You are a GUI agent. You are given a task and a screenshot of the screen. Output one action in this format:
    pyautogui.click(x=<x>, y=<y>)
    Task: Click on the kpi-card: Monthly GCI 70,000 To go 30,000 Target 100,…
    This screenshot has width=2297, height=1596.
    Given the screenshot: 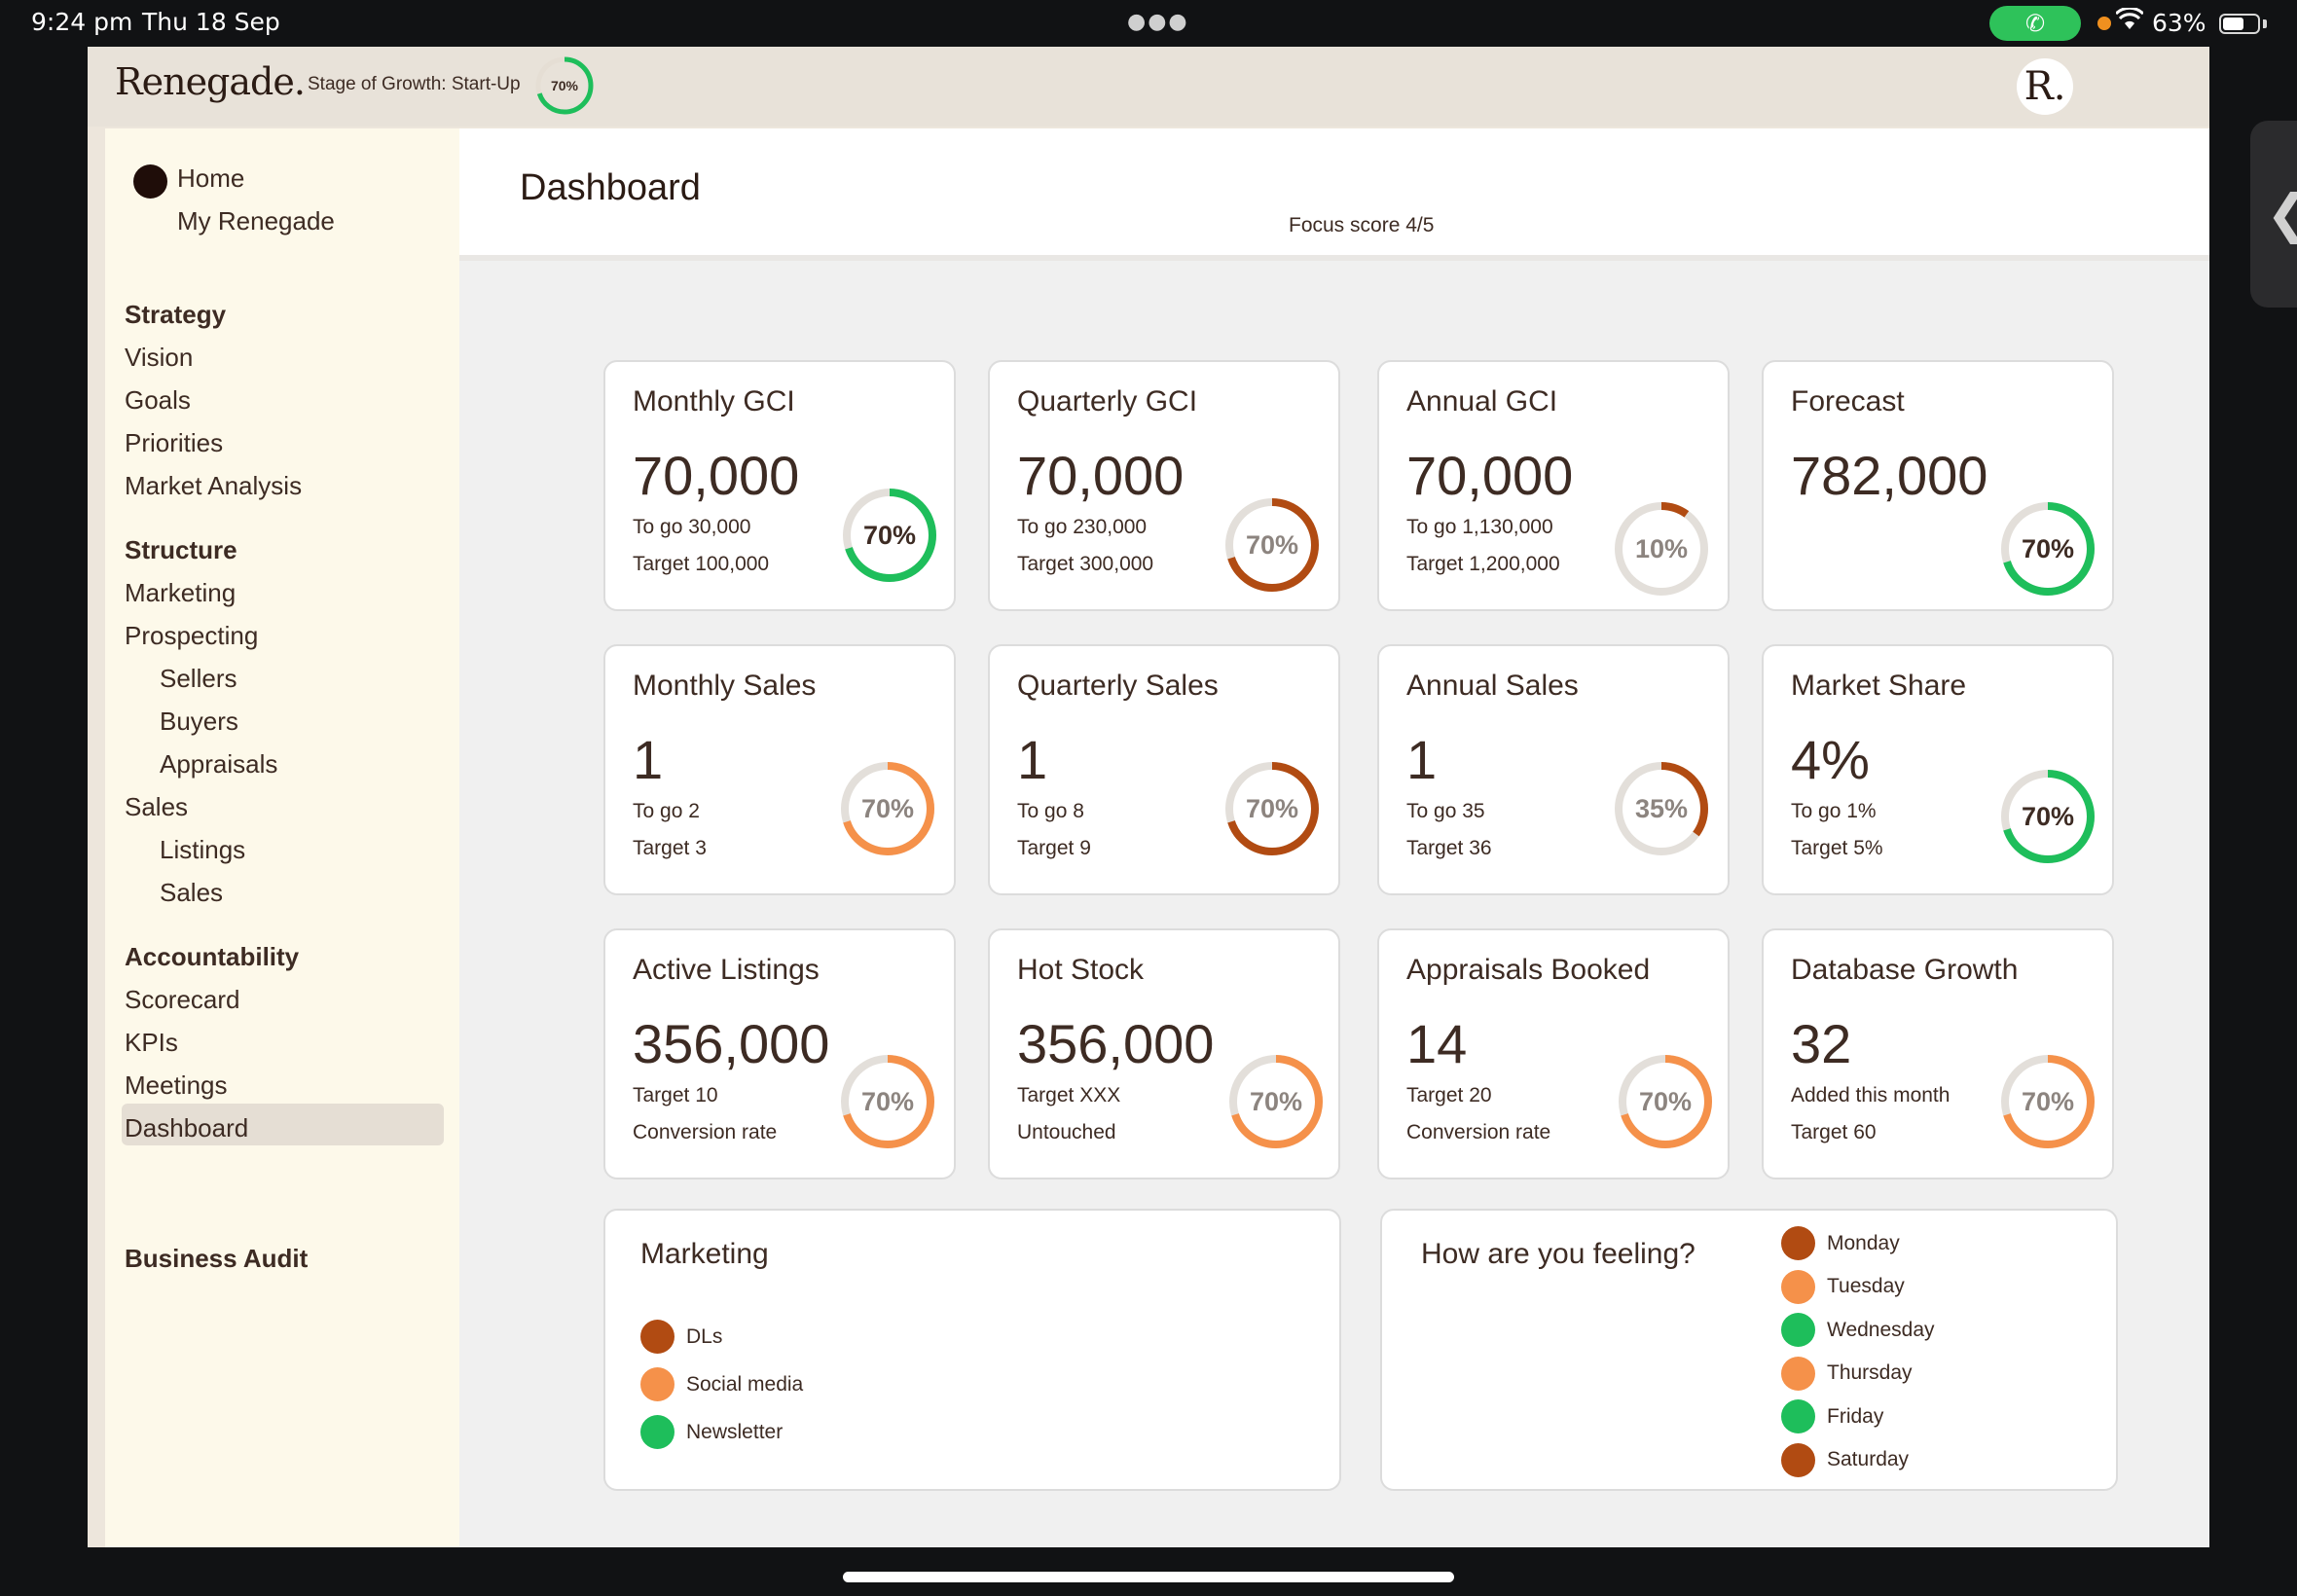 What is the action you would take?
    pyautogui.click(x=780, y=485)
    